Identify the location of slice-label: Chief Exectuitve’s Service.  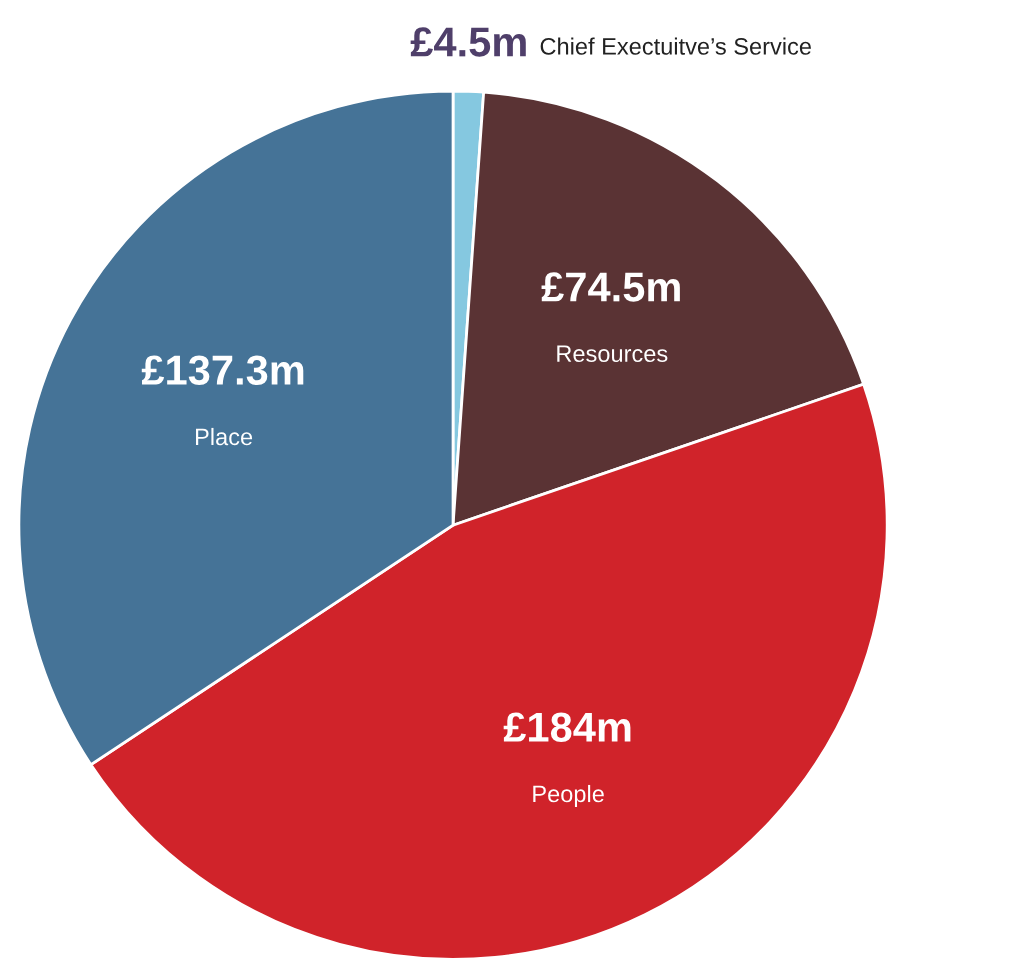
(675, 46).